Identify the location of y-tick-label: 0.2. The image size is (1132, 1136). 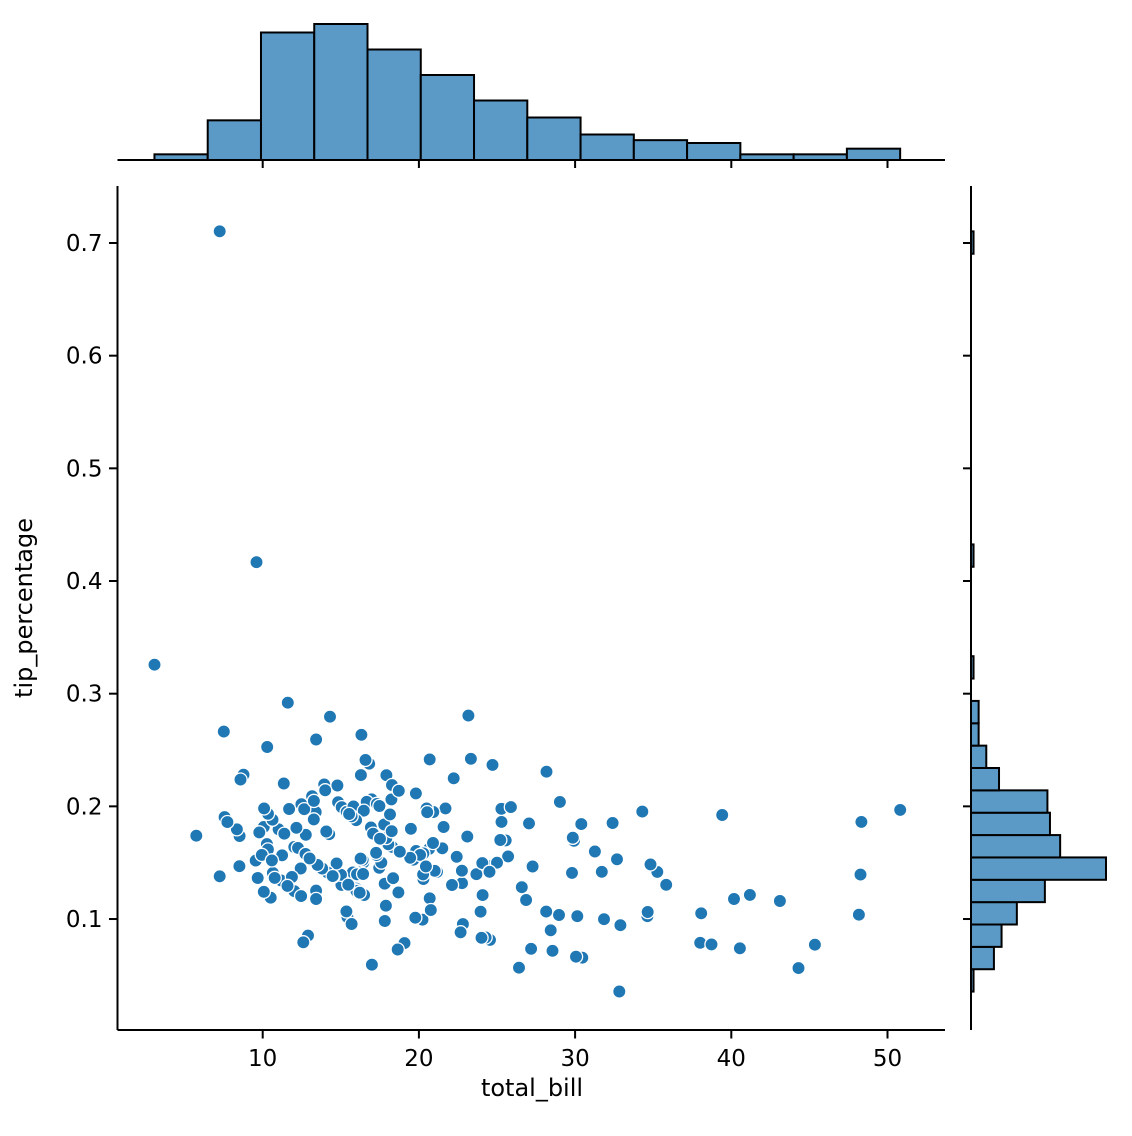
(84, 807).